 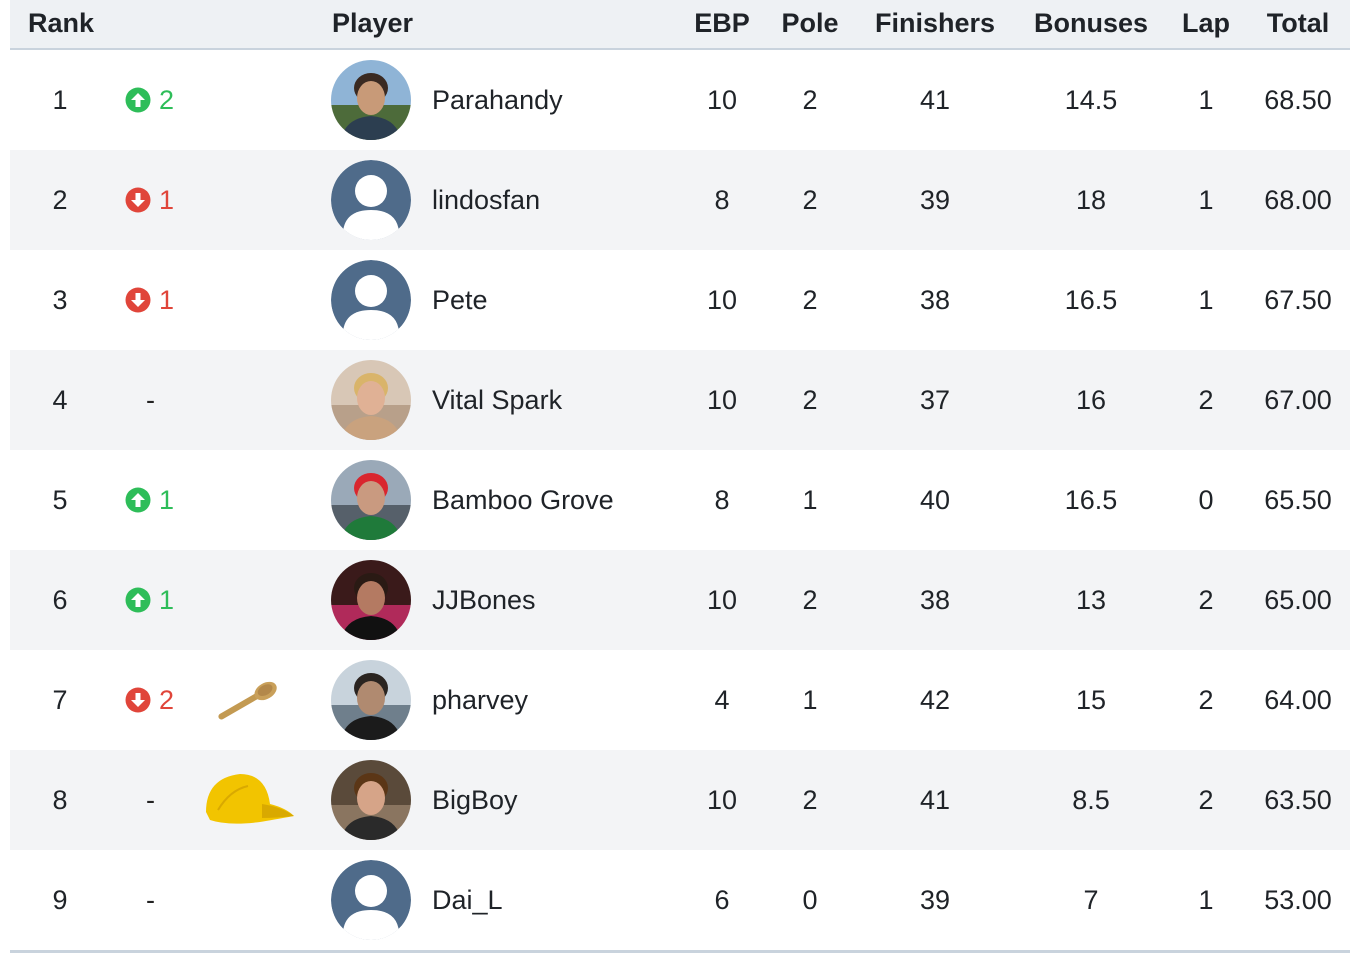 I want to click on header-pole: Pole, so click(x=810, y=23).